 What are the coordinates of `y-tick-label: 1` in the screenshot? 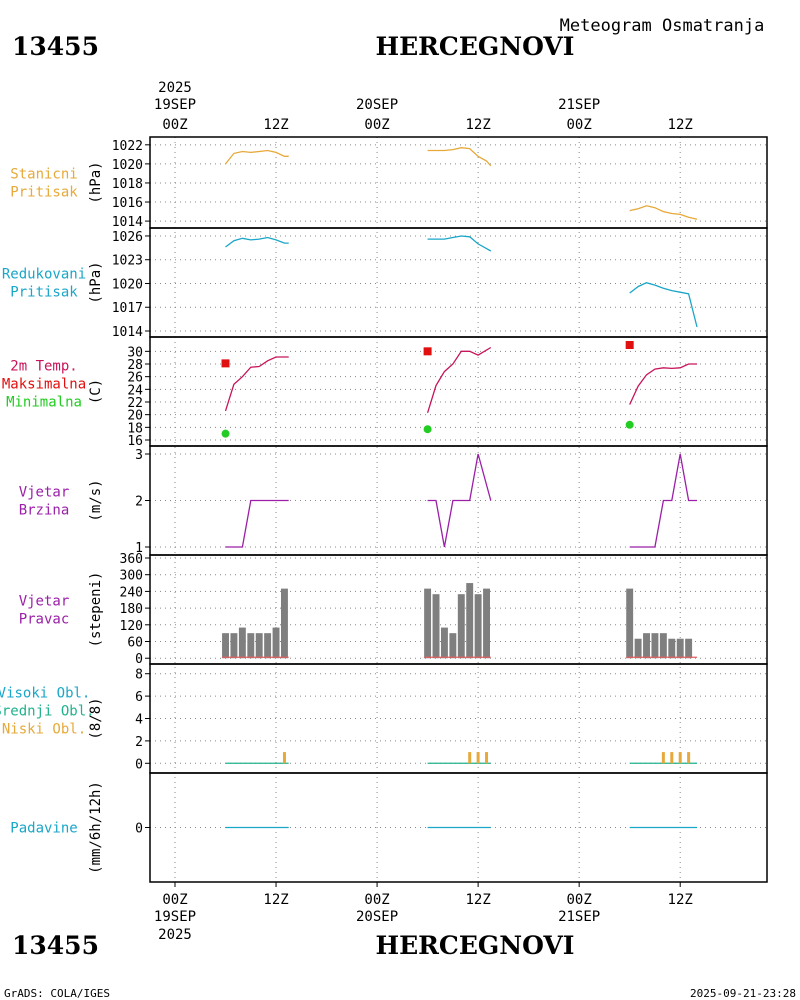 It's located at (139, 548).